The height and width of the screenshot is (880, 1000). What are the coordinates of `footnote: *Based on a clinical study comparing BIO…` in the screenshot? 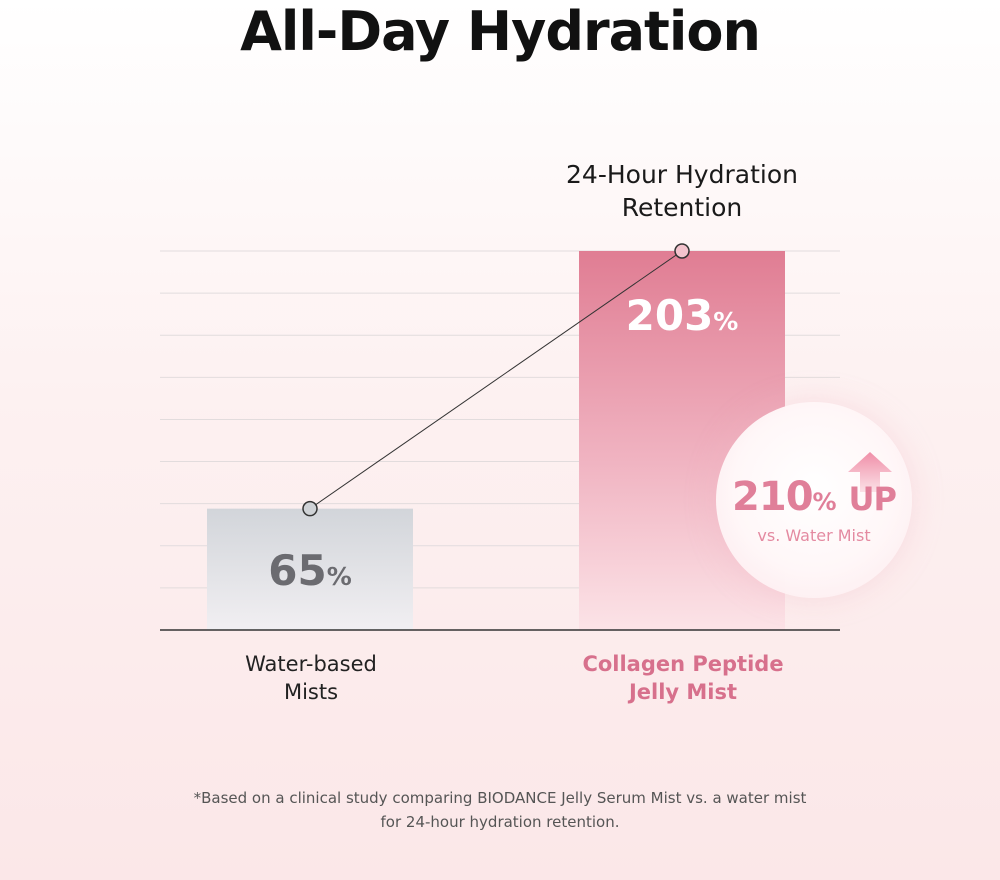 It's located at (500, 810).